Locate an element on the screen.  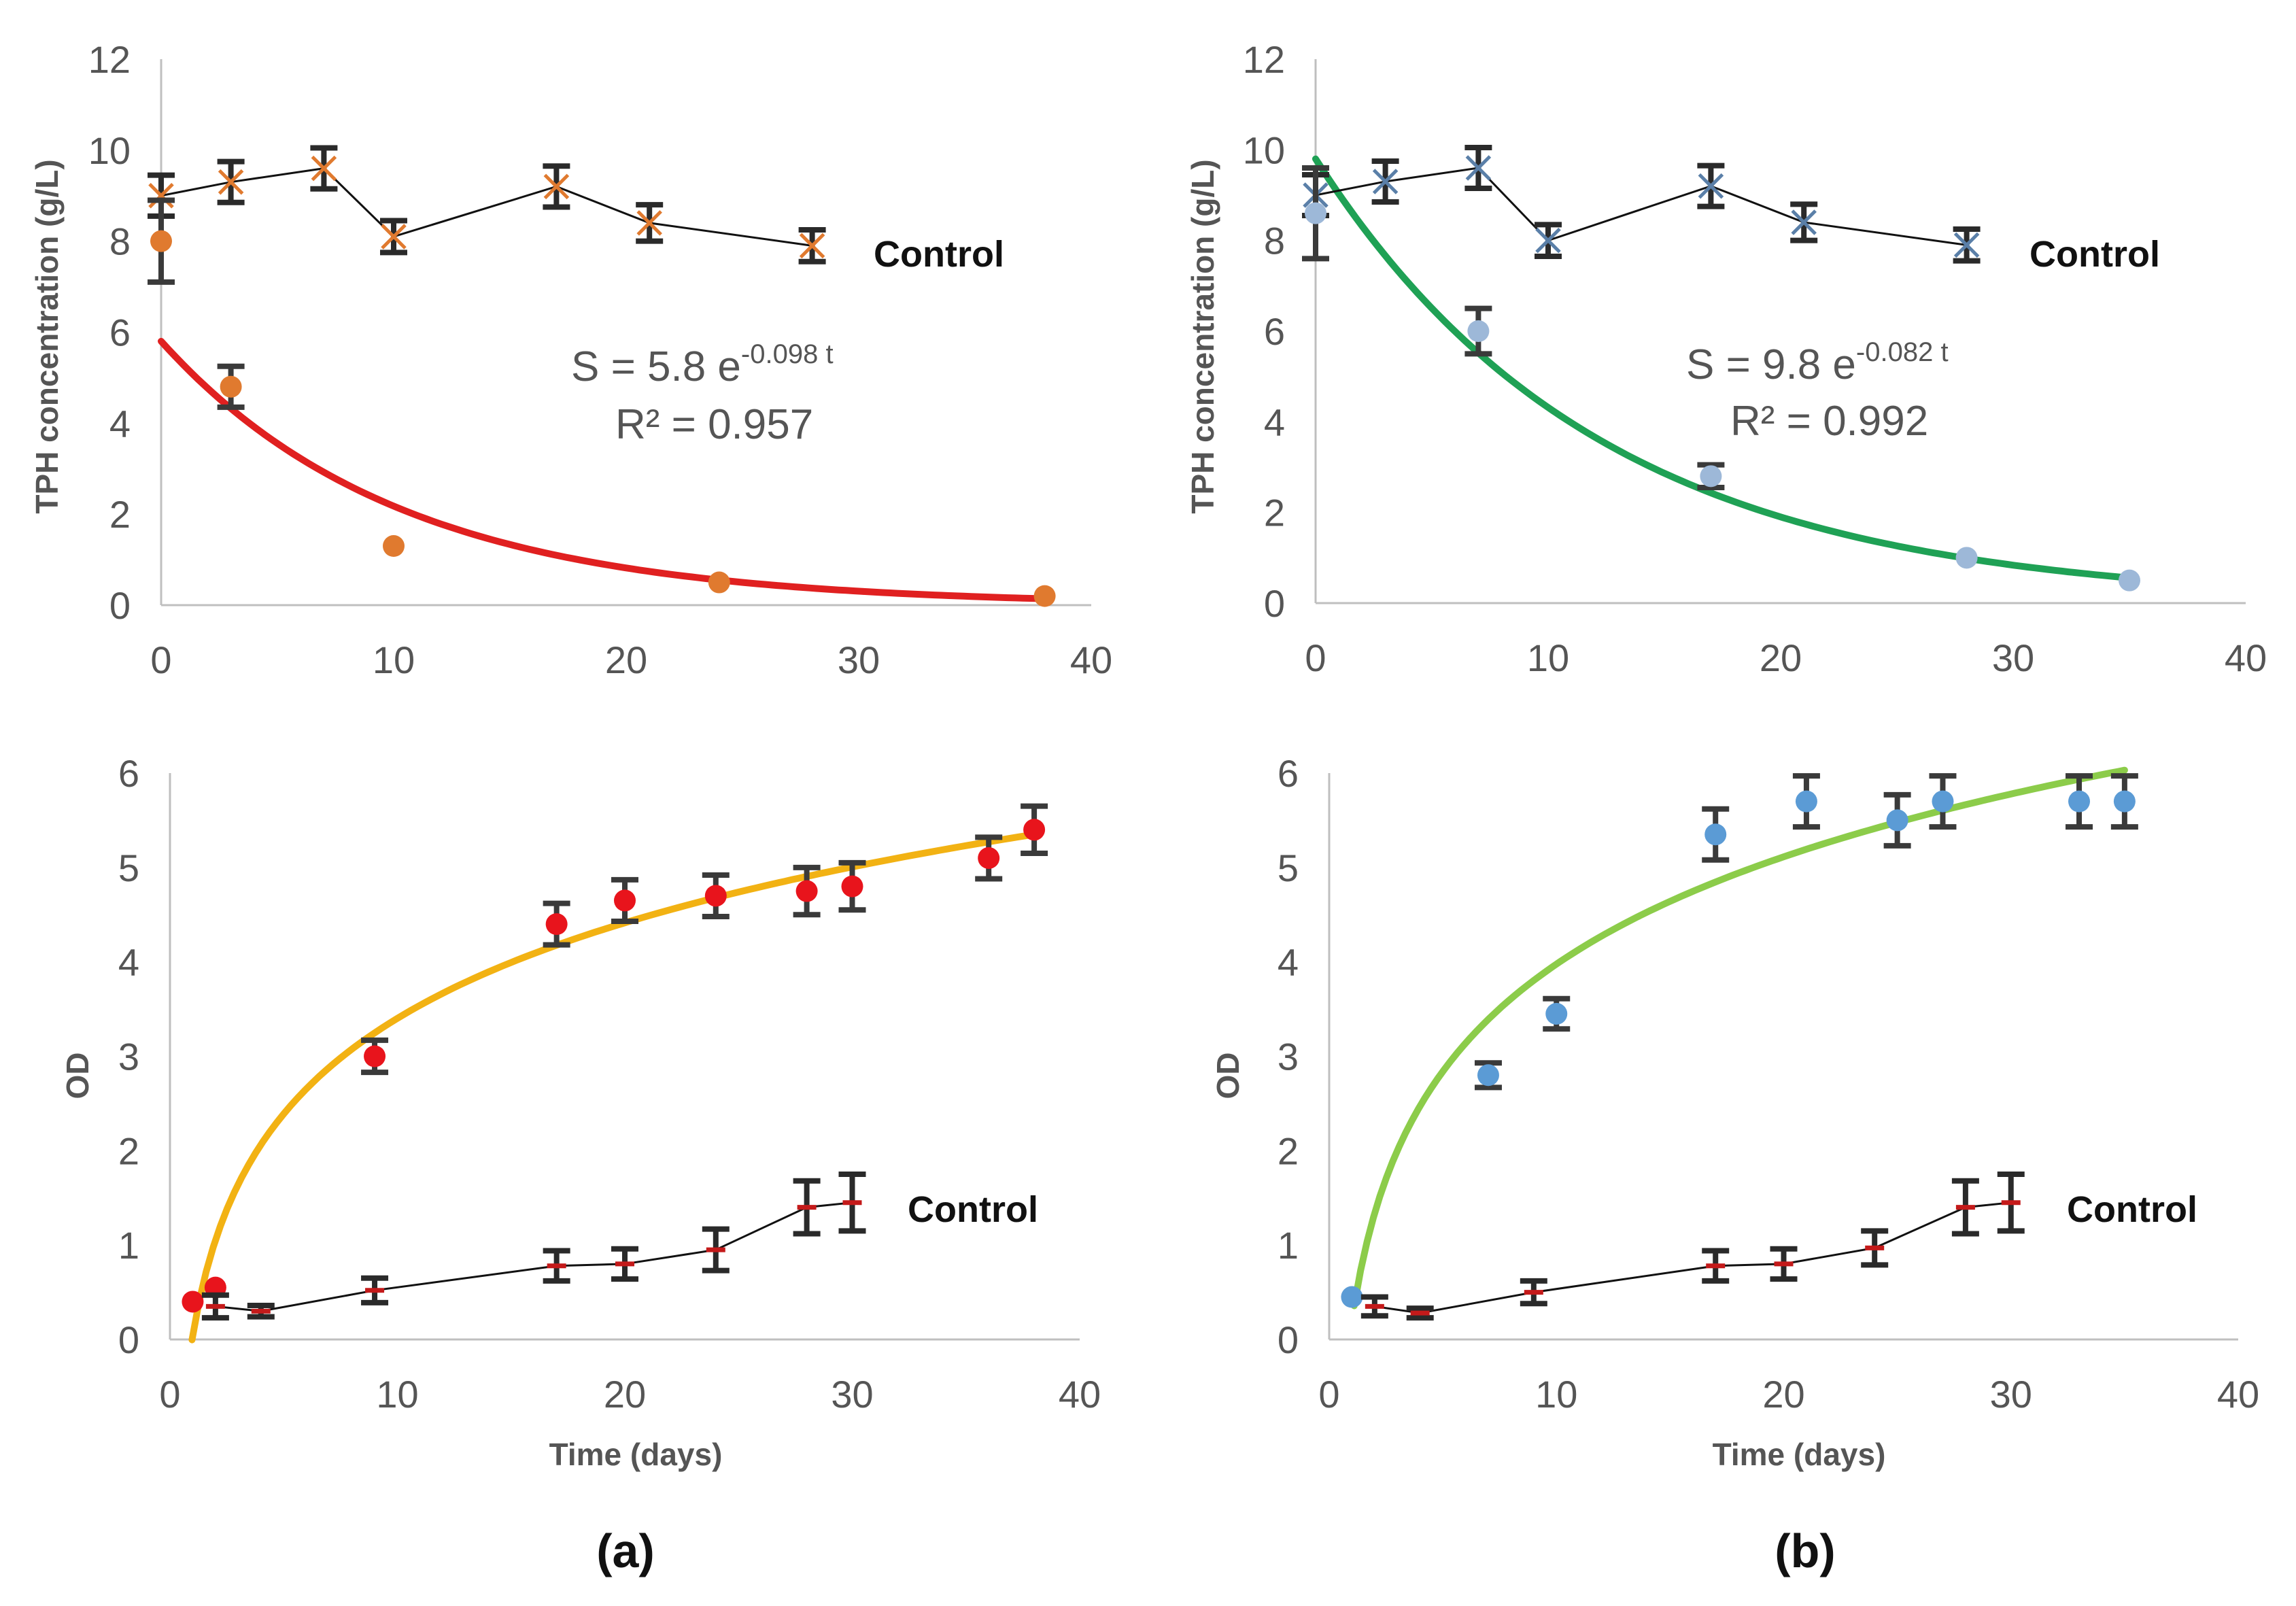
equation-exponent: -0.082 t is located at coordinates (1902, 352).